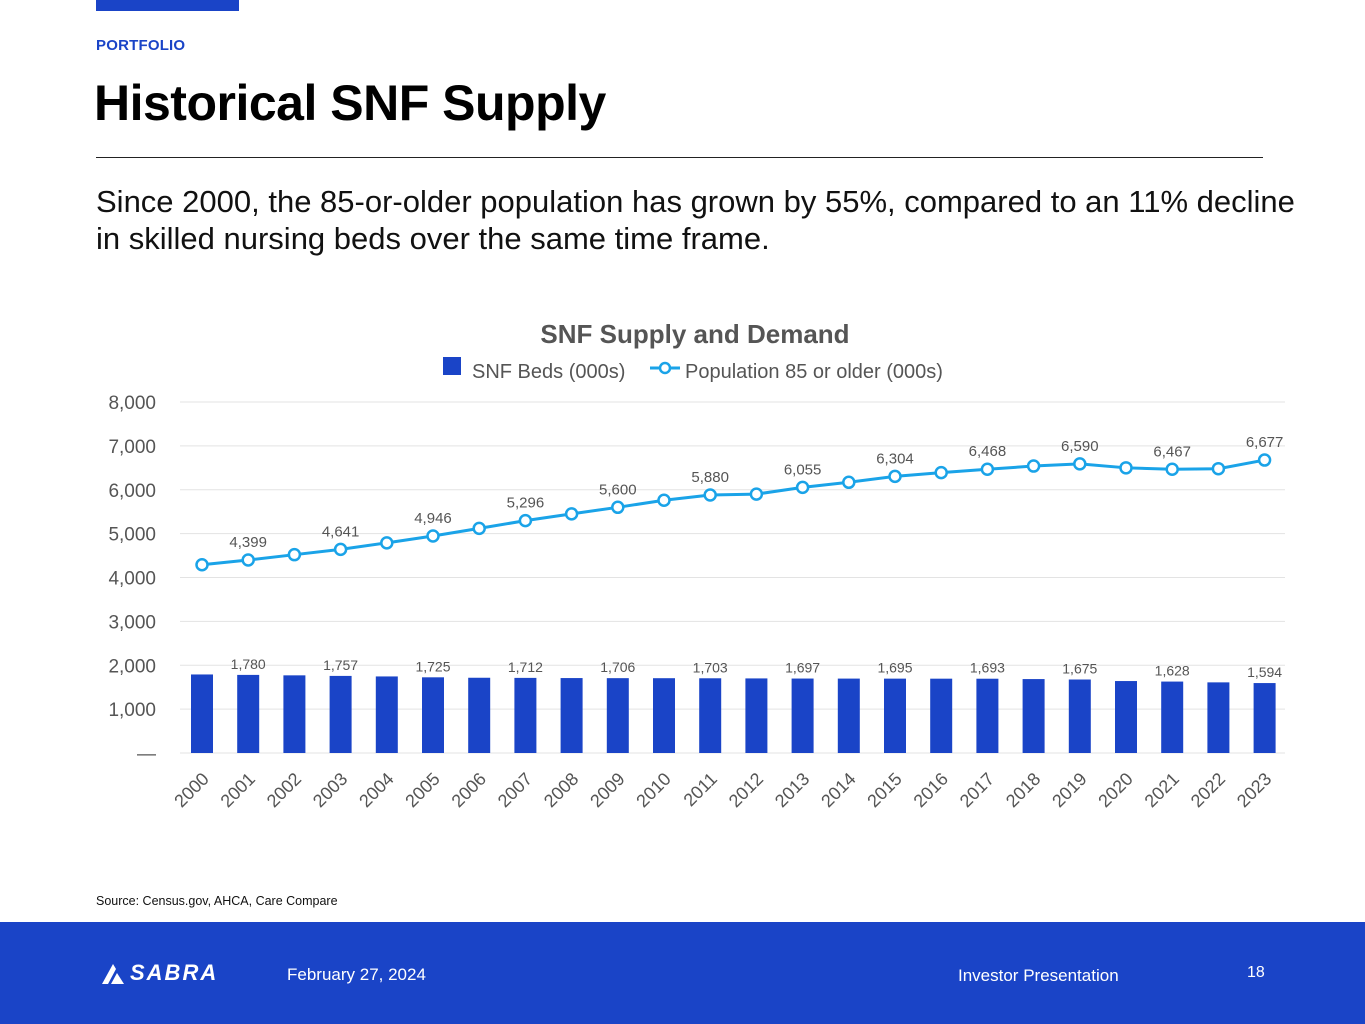  What do you see at coordinates (1080, 464) in the screenshot?
I see `line-point-2019` at bounding box center [1080, 464].